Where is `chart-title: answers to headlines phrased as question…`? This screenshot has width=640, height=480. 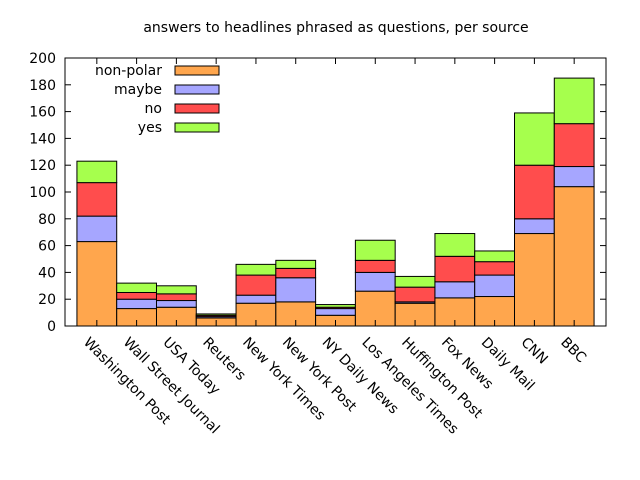 chart-title: answers to headlines phrased as question… is located at coordinates (335, 28).